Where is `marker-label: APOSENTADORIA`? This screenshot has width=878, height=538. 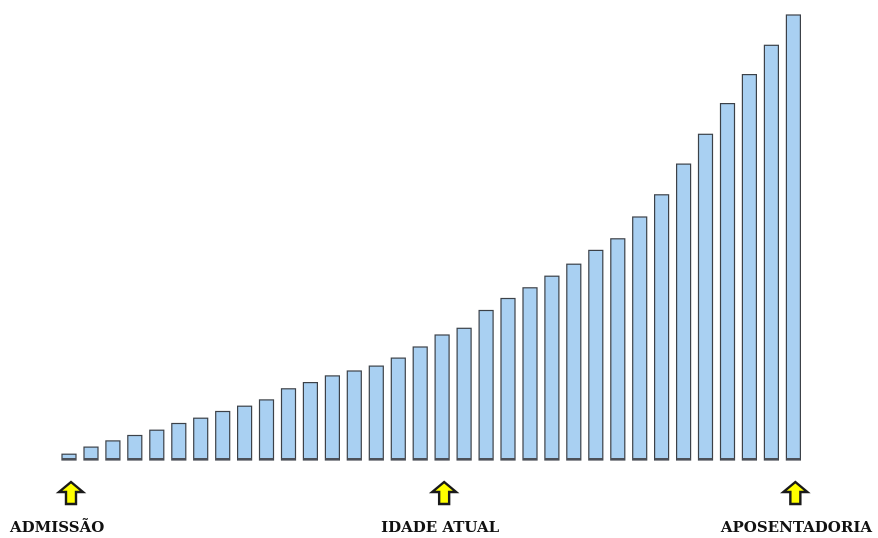
marker-label: APOSENTADORIA is located at coordinates (796, 527).